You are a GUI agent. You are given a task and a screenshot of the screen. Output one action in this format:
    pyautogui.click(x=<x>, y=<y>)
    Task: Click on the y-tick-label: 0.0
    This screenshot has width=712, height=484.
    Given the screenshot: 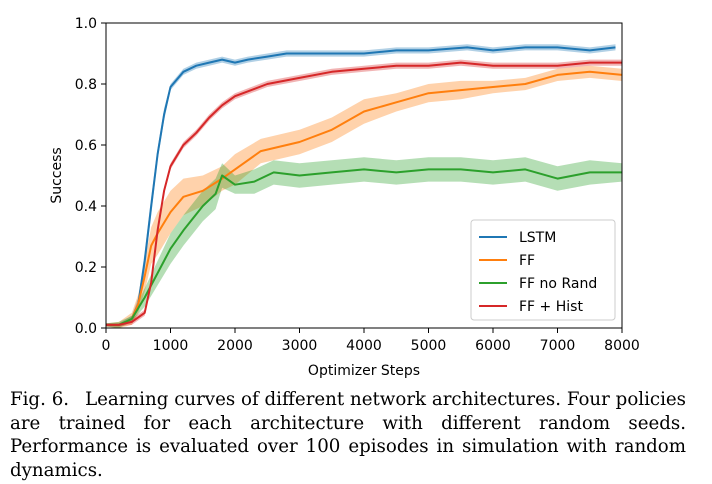 What is the action you would take?
    pyautogui.click(x=86, y=329)
    